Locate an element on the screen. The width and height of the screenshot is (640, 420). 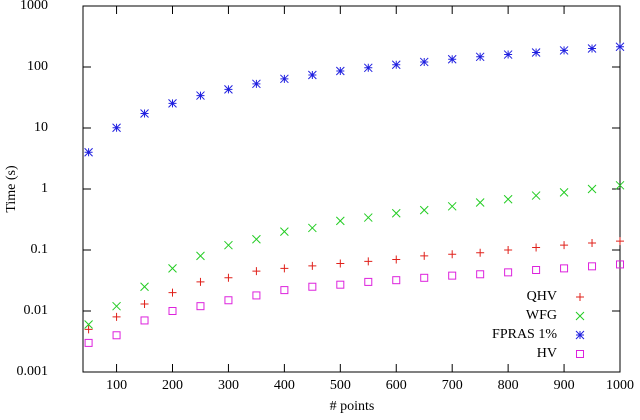
y-tick-label: 0.01 is located at coordinates (36, 310).